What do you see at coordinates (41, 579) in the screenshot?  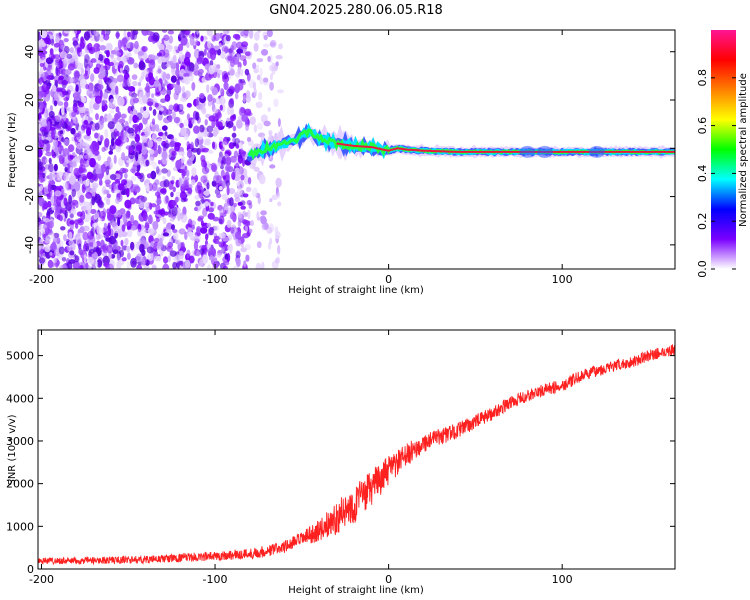 I see `x-tick-label: -200` at bounding box center [41, 579].